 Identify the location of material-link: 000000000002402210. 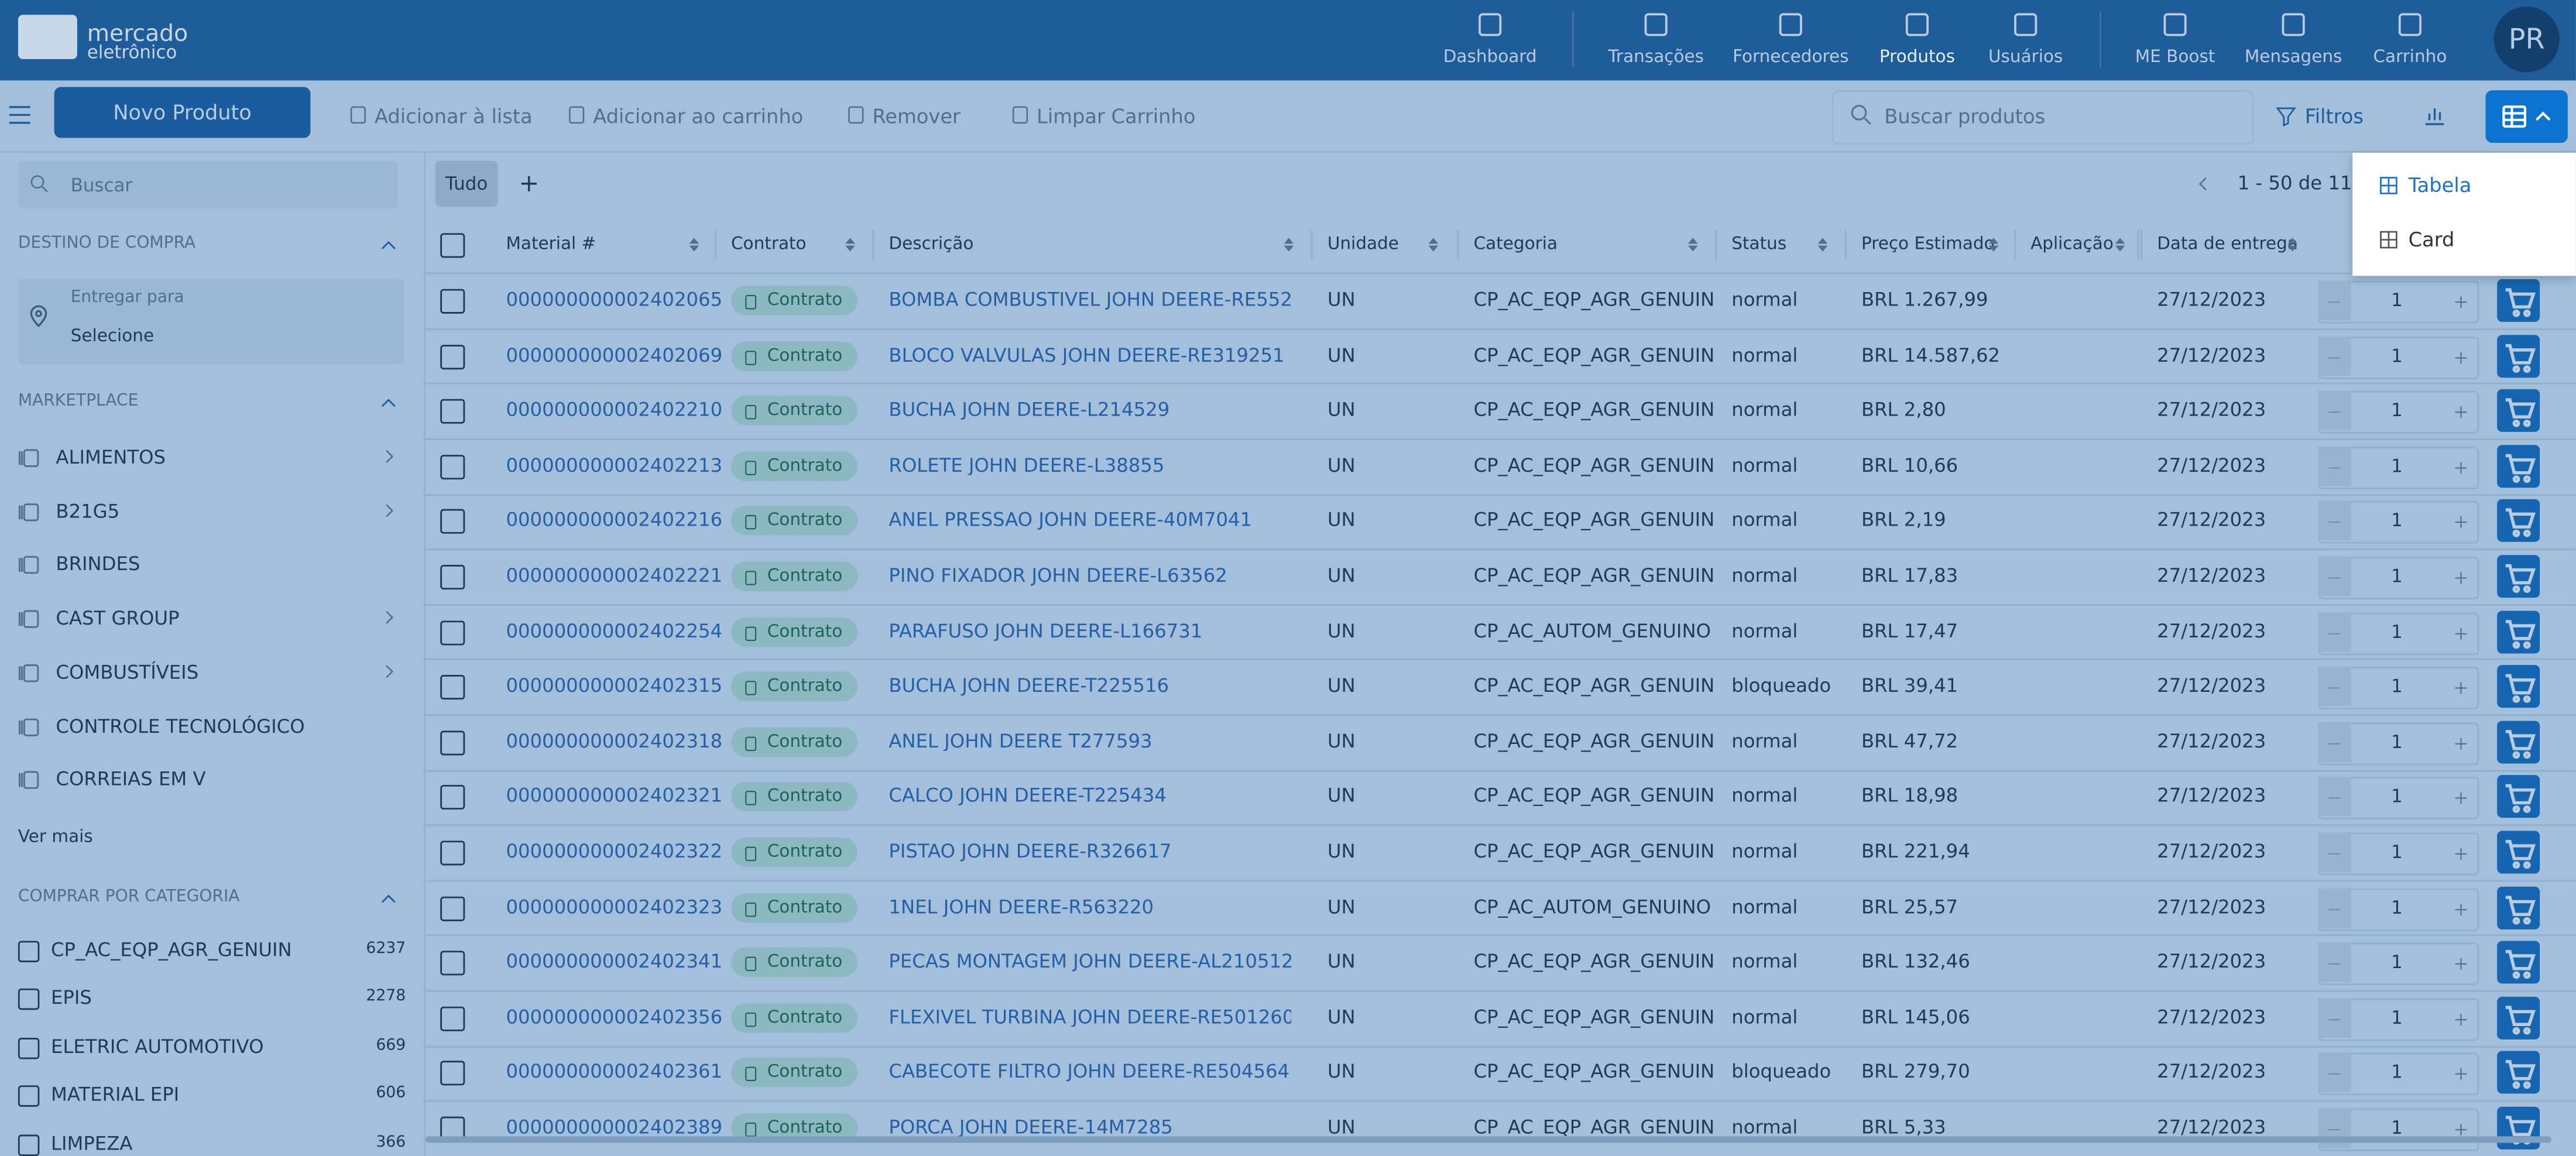
(615, 409).